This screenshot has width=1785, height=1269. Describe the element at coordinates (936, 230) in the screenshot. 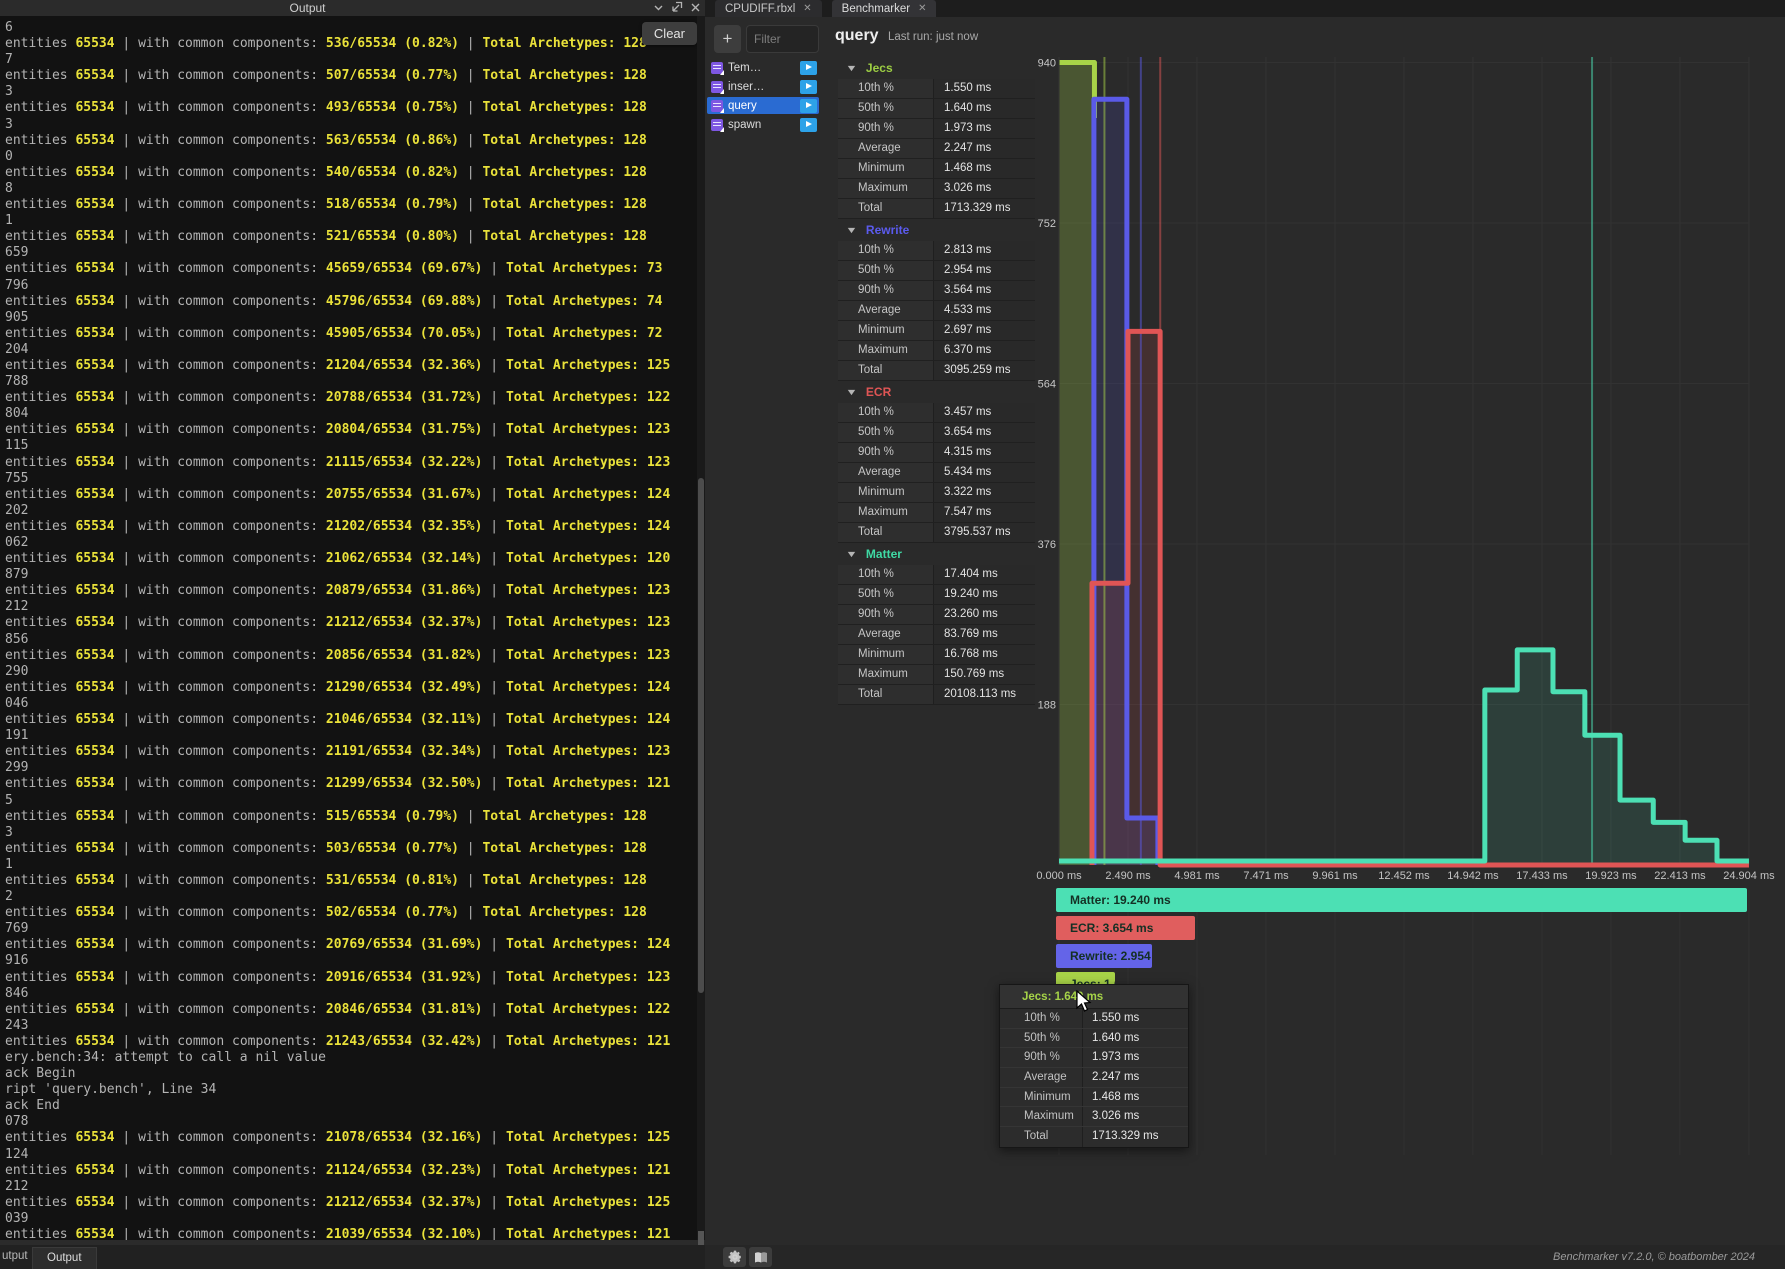

I see `stats-section-header-rewrite: ▼ Rewrite` at that location.